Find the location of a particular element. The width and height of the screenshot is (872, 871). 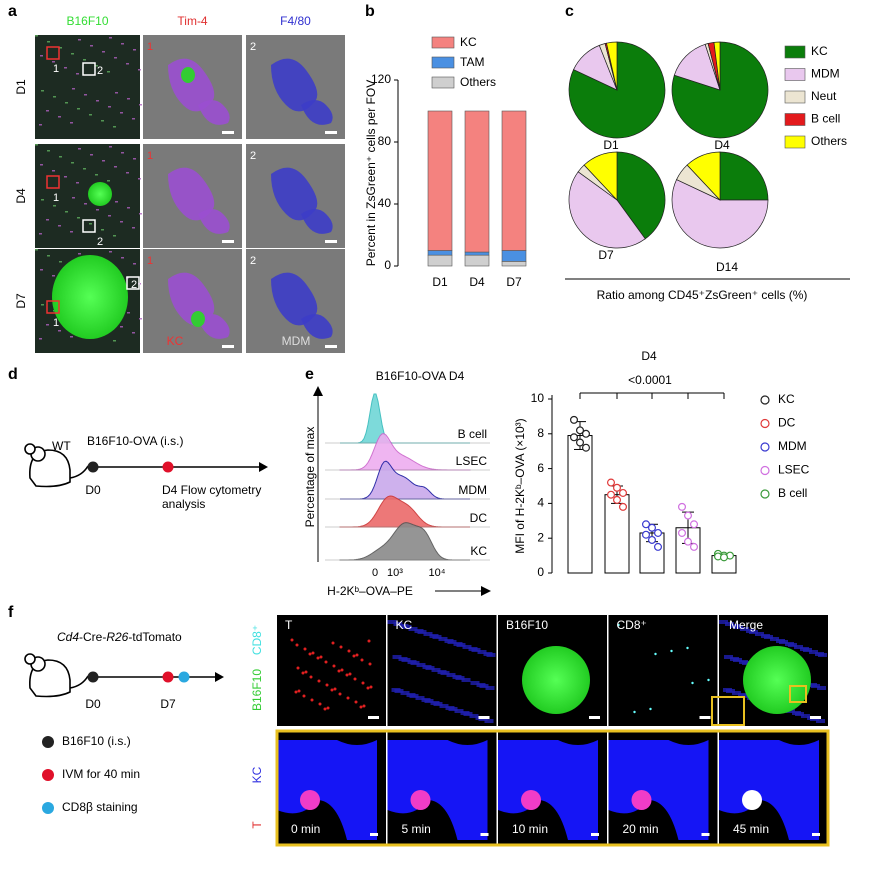

zoom-box is located at coordinates (798, 694).